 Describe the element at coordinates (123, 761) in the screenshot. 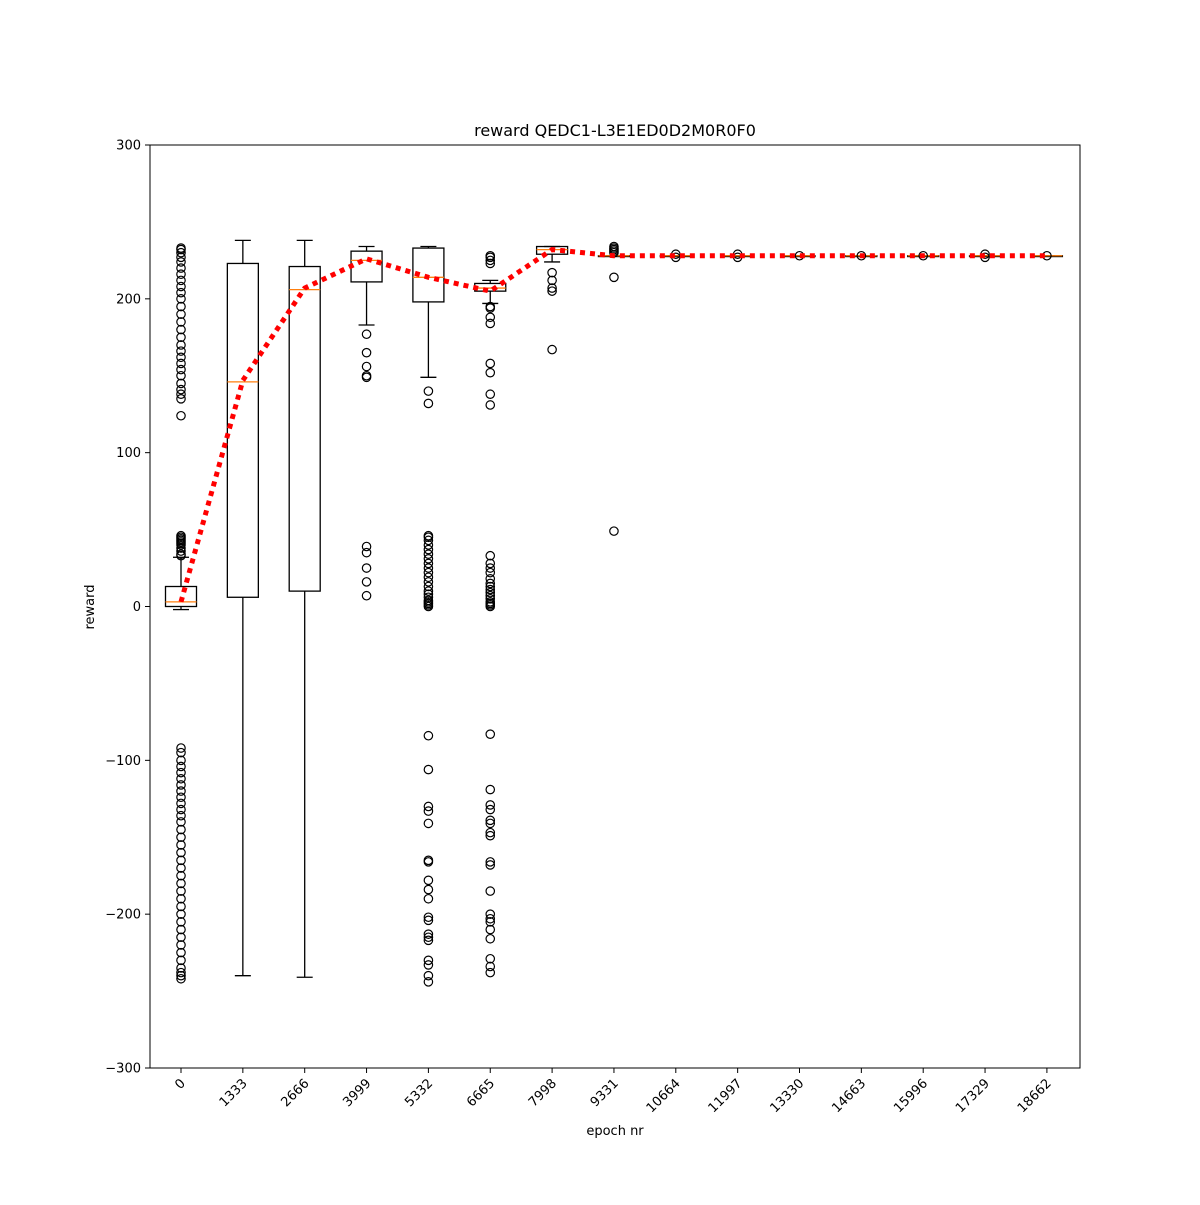

I see `y-tick-label: −100` at that location.